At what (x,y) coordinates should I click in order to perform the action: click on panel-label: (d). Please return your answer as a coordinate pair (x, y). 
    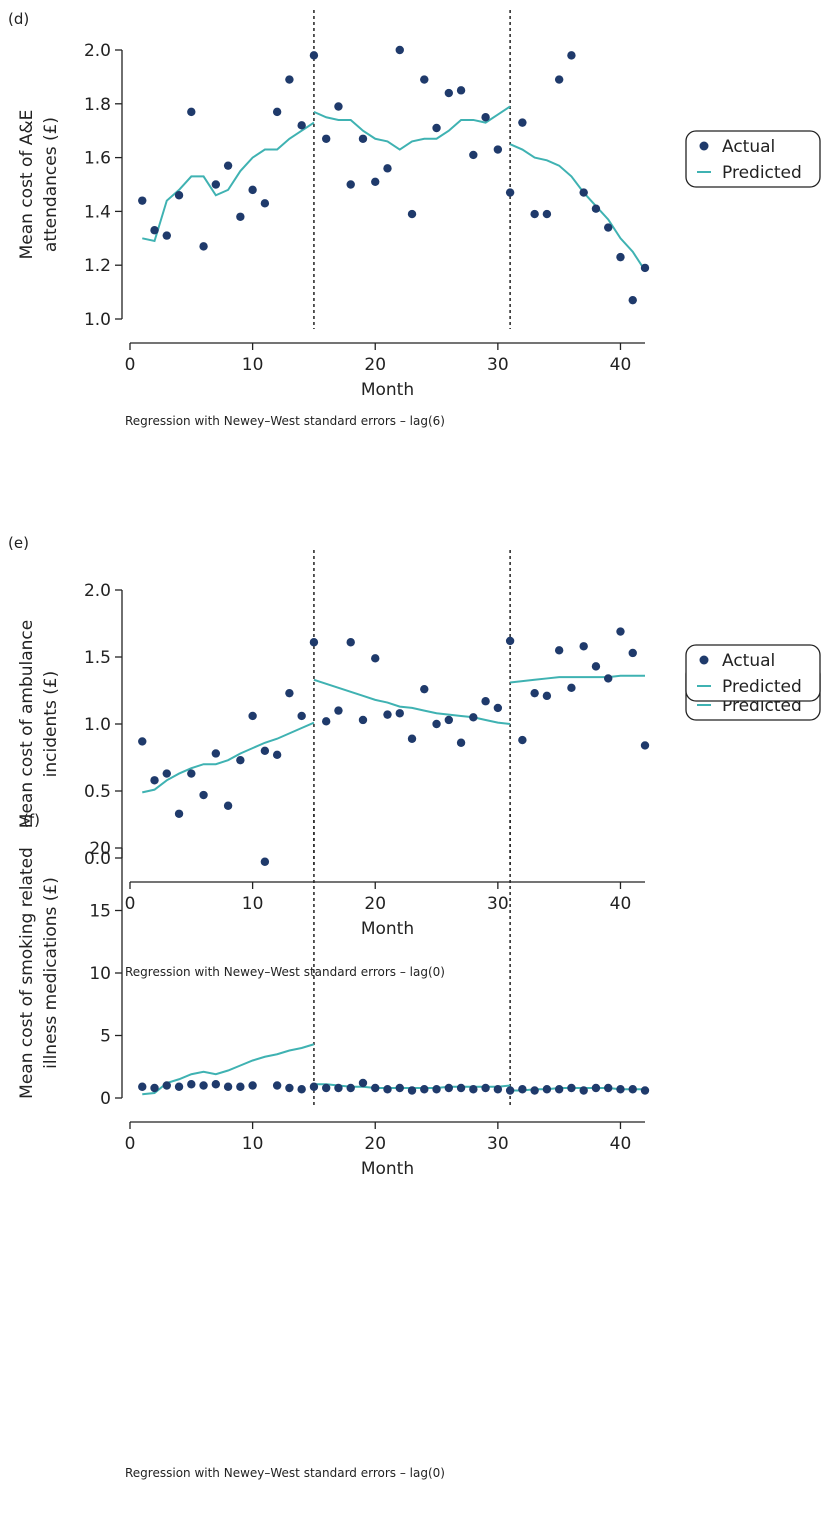
    Looking at the image, I should click on (18, 19).